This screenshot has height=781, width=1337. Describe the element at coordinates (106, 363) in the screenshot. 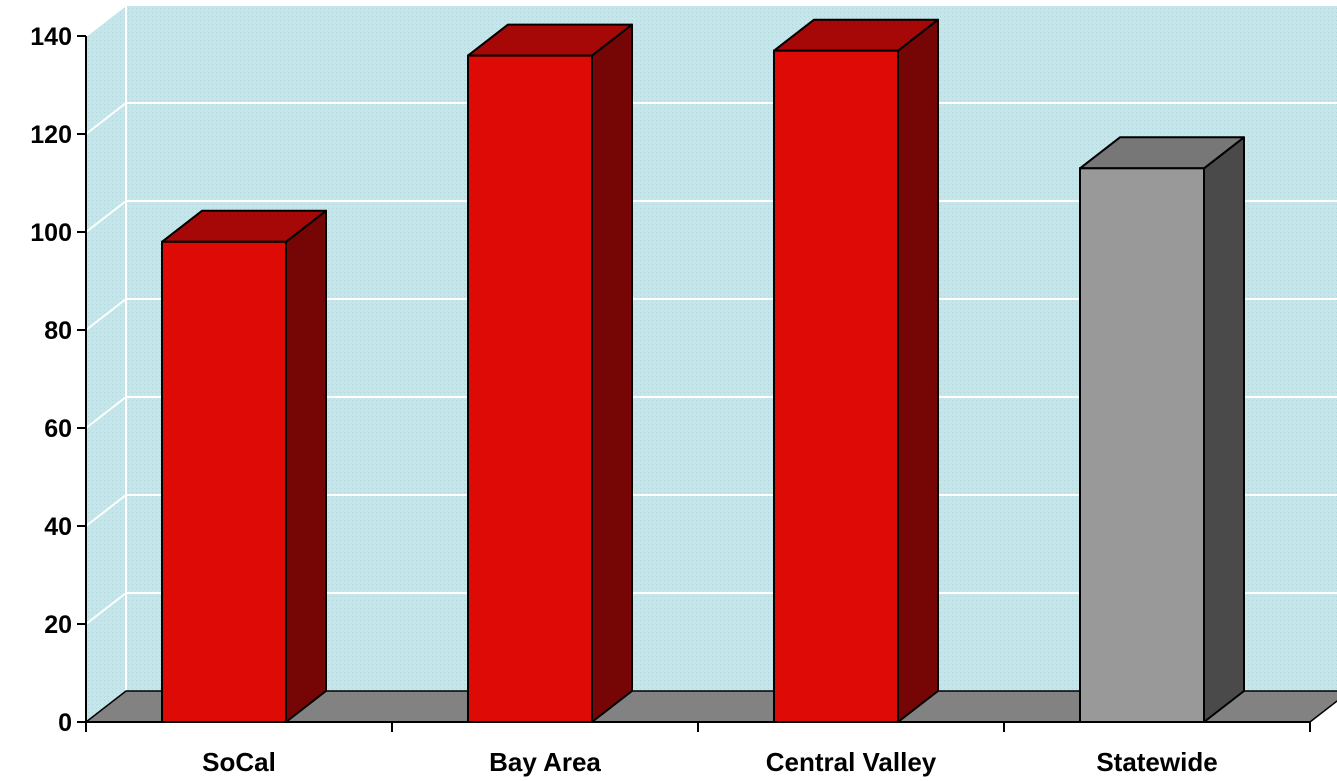

I see `side-wall` at that location.